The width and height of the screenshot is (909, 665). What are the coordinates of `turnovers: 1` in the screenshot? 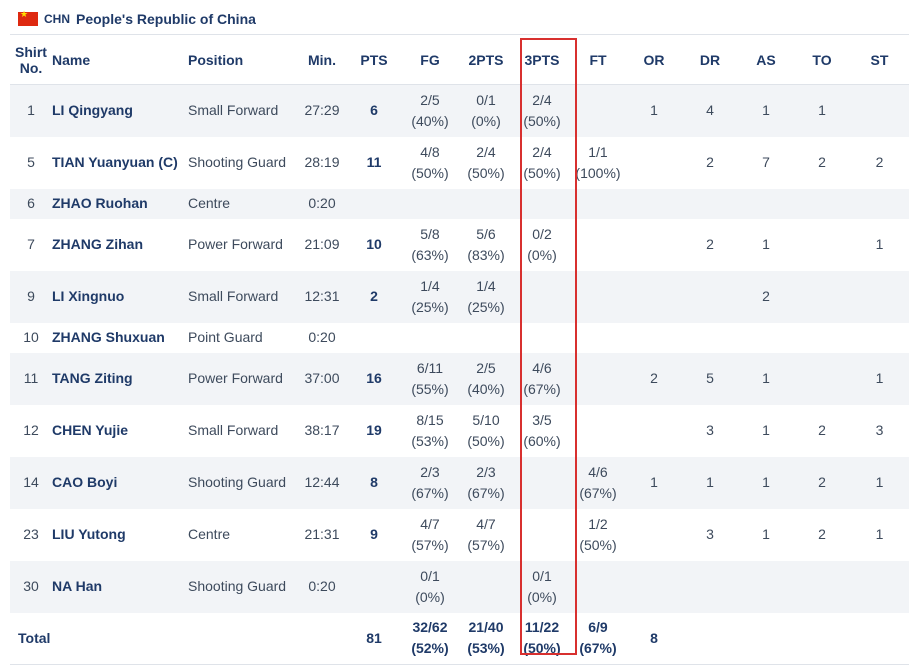 It's located at (822, 110).